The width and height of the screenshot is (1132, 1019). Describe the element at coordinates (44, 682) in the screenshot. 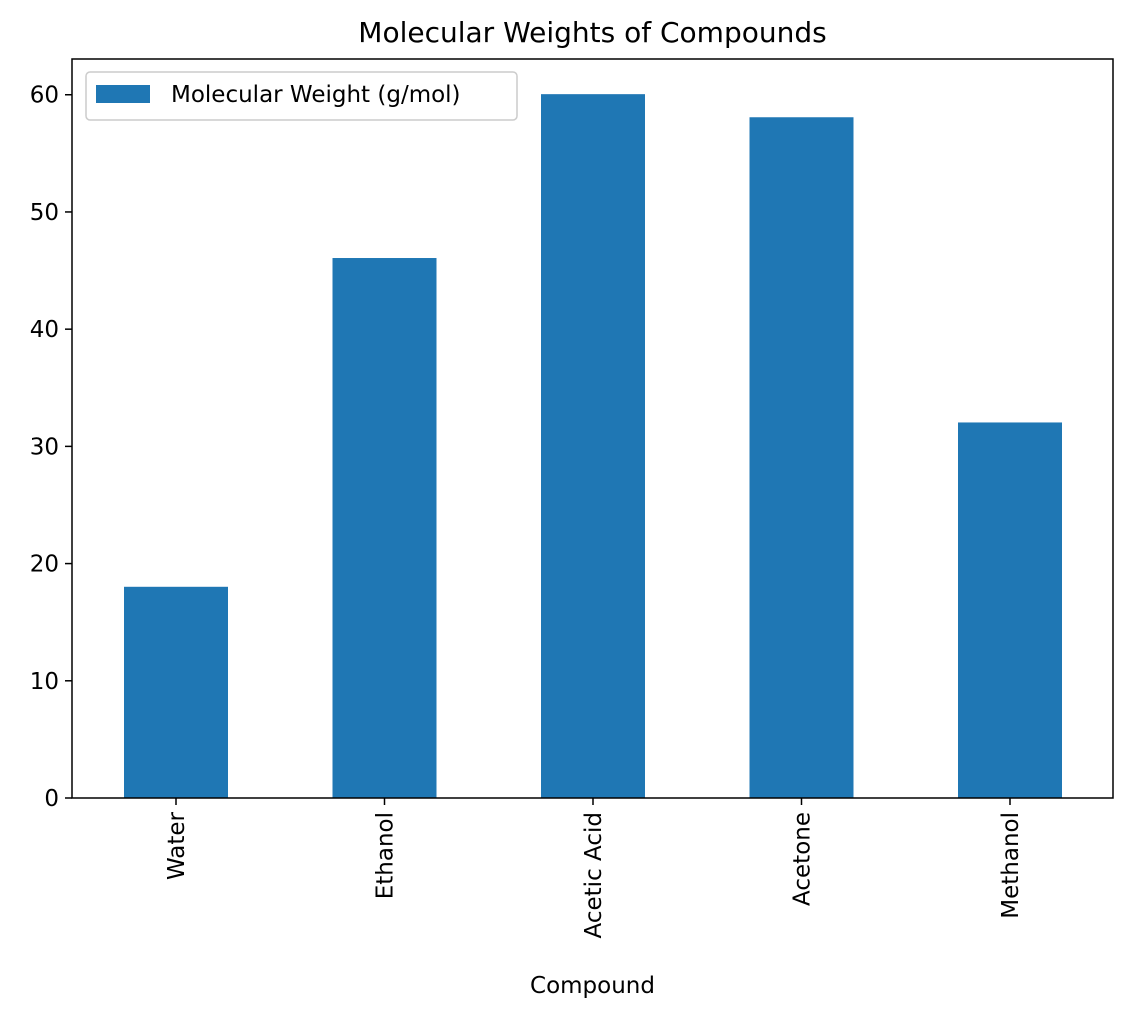

I see `y-tick-label-10: 10` at that location.